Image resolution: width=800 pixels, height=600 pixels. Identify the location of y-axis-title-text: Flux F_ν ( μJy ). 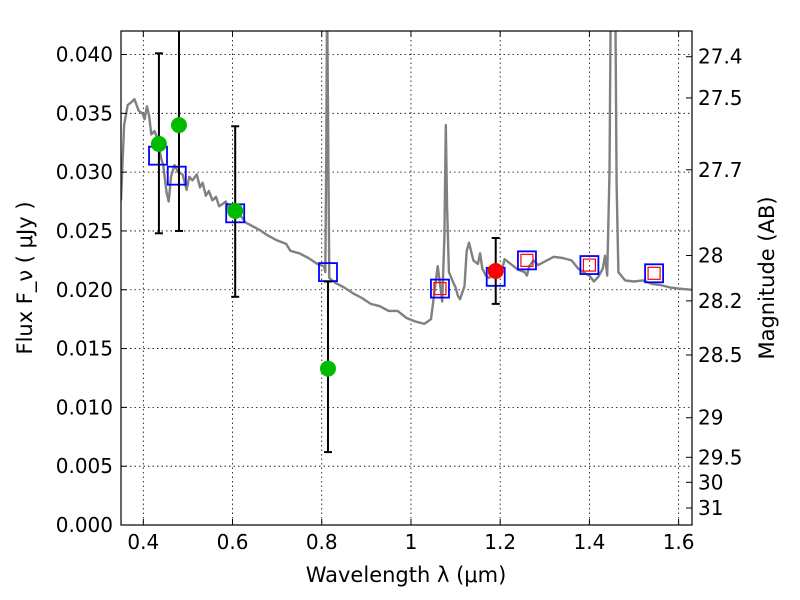
(25, 277).